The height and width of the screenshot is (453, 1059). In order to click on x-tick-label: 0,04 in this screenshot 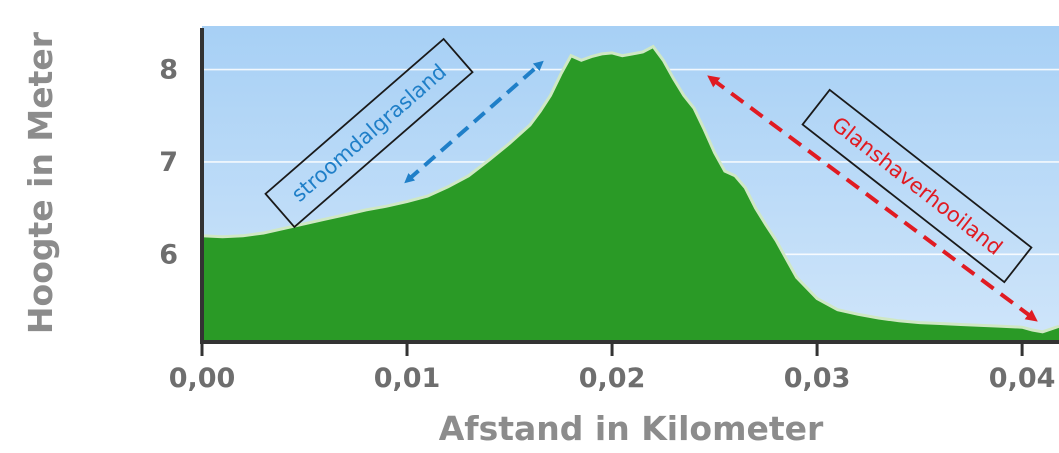, I will do `click(1022, 378)`.